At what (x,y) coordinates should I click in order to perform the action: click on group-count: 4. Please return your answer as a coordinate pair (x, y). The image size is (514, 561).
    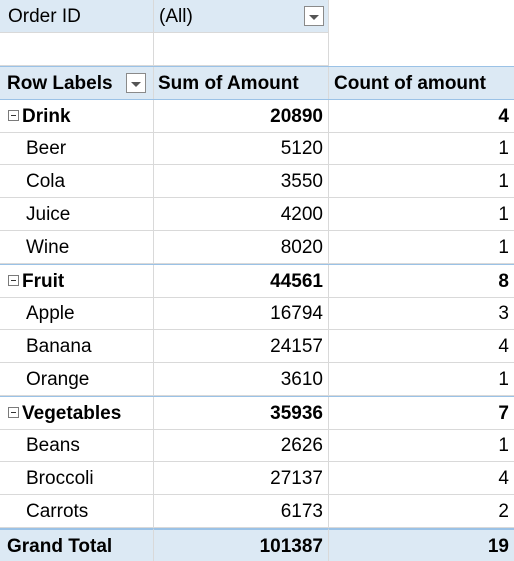
    Looking at the image, I should click on (421, 116).